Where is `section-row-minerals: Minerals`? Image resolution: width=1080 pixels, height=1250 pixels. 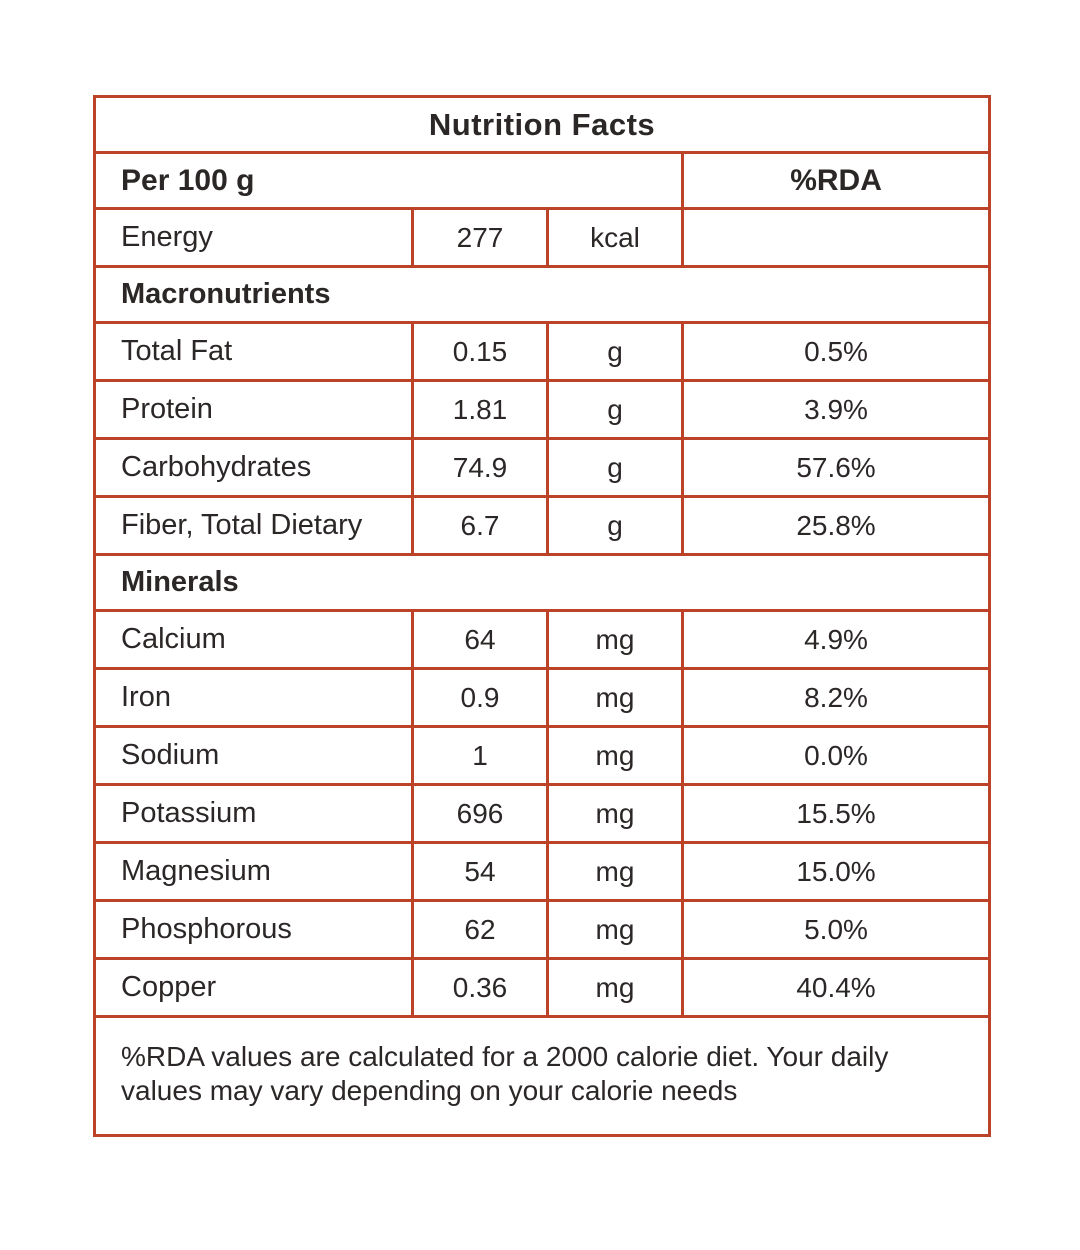
section-row-minerals: Minerals is located at coordinates (542, 582).